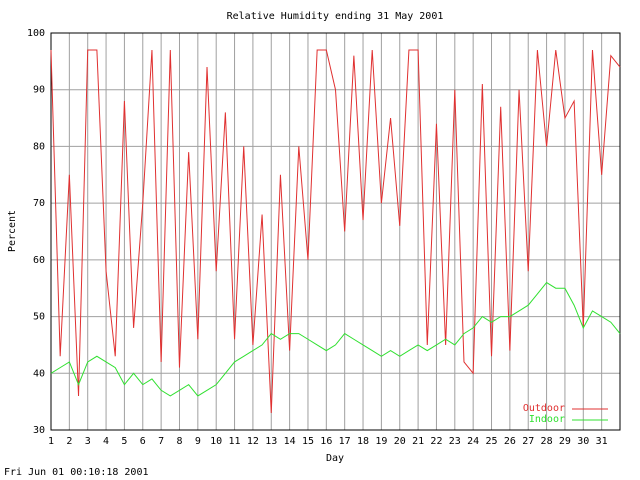  Describe the element at coordinates (473, 441) in the screenshot. I see `x-tick-label: 24` at that location.